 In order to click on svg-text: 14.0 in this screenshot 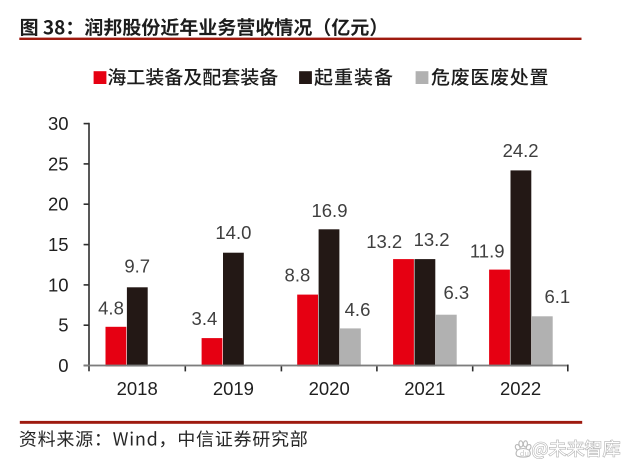, I will do `click(233, 232)`.